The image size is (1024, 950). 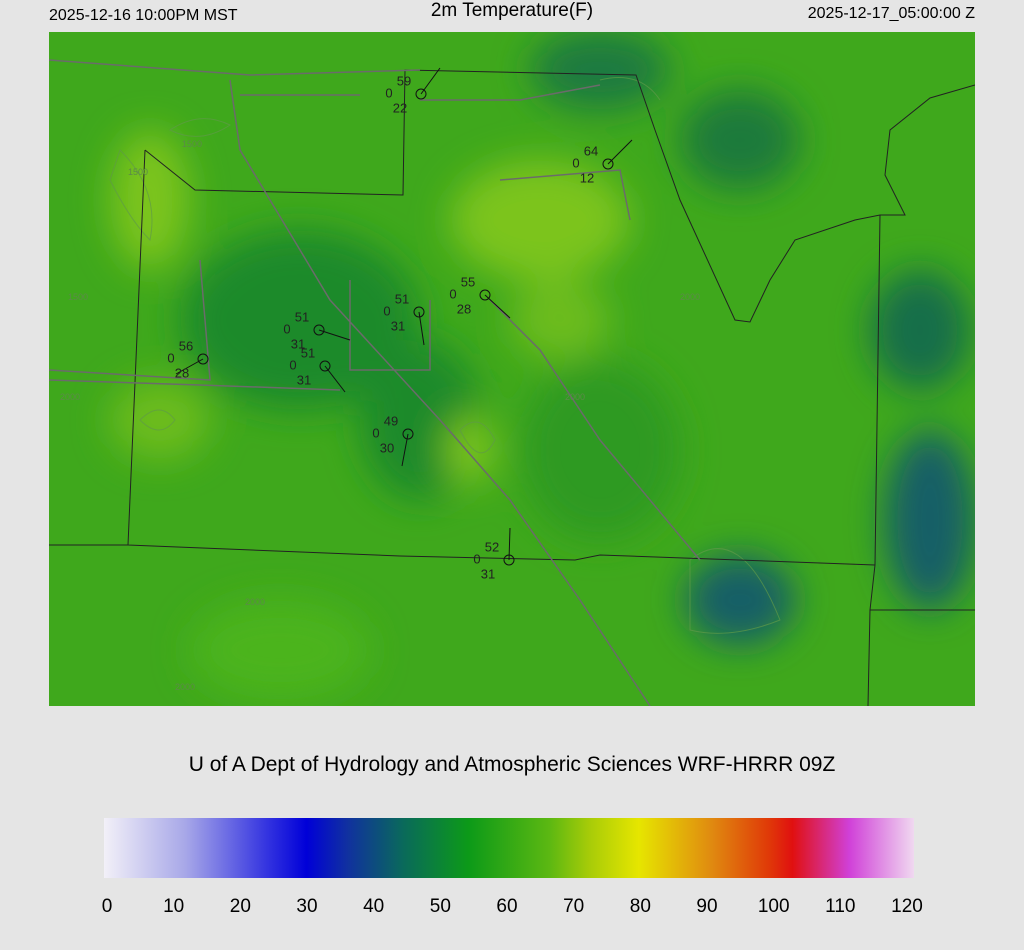 What do you see at coordinates (573, 906) in the screenshot?
I see `colorbar-tick-label: 70` at bounding box center [573, 906].